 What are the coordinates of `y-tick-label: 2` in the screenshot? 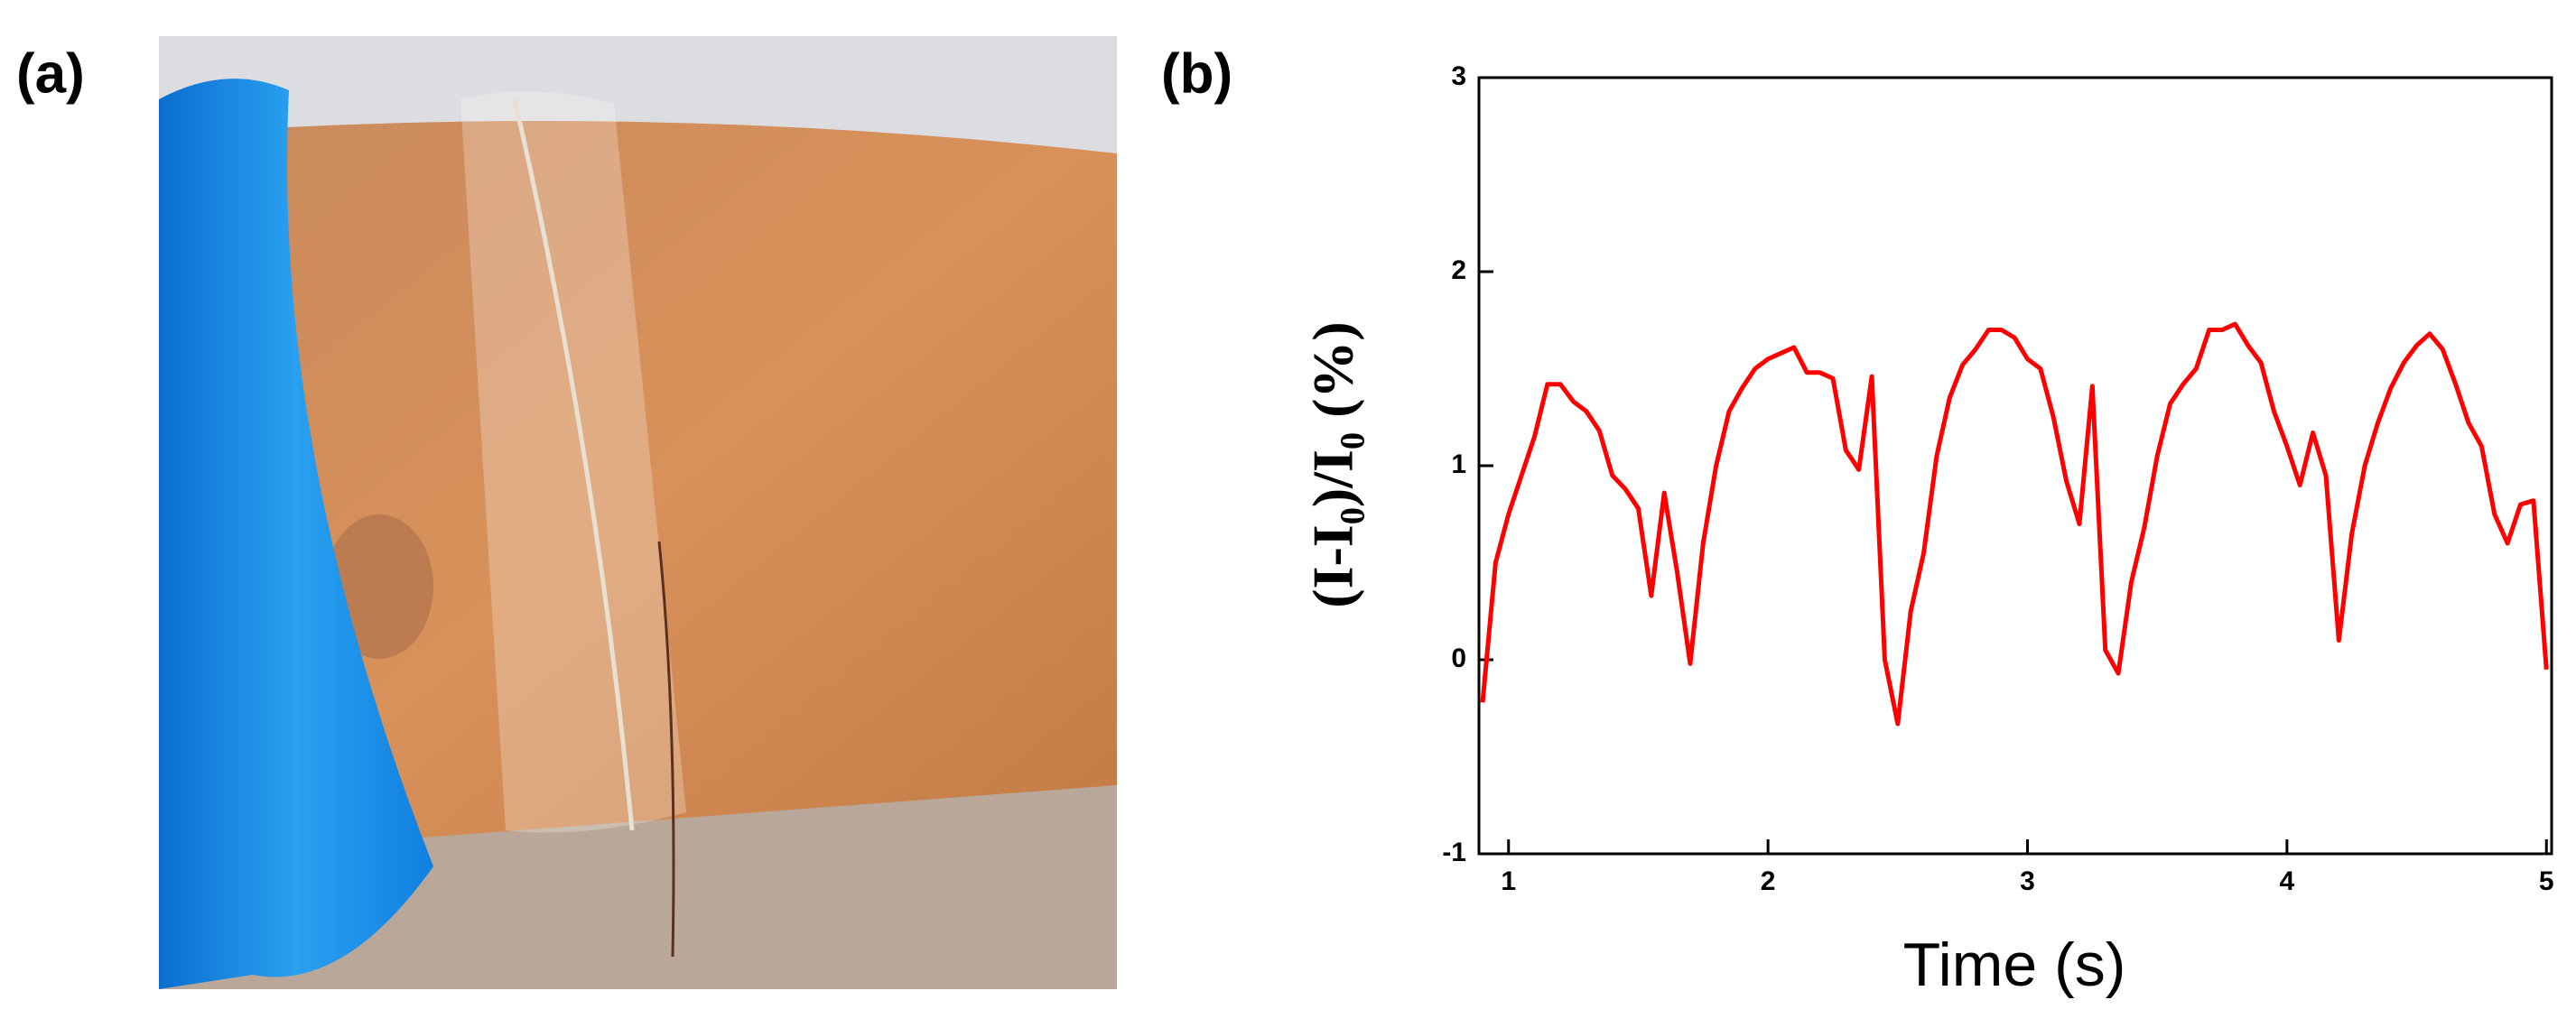 It's located at (1458, 270).